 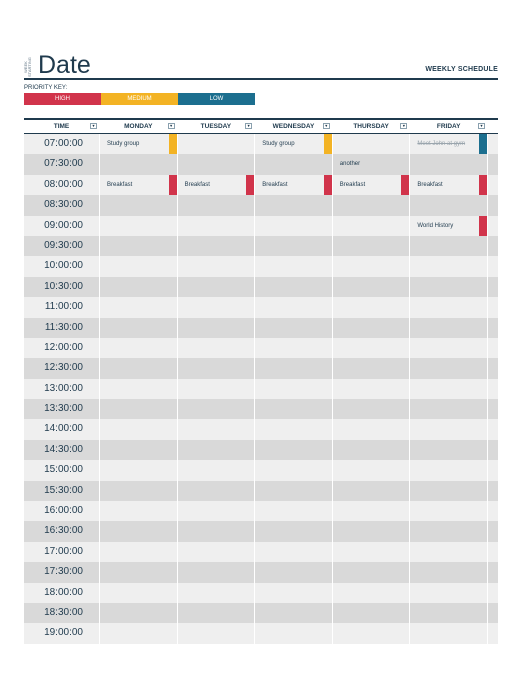 What do you see at coordinates (449, 225) in the screenshot?
I see `schedule-cell-friday: World History` at bounding box center [449, 225].